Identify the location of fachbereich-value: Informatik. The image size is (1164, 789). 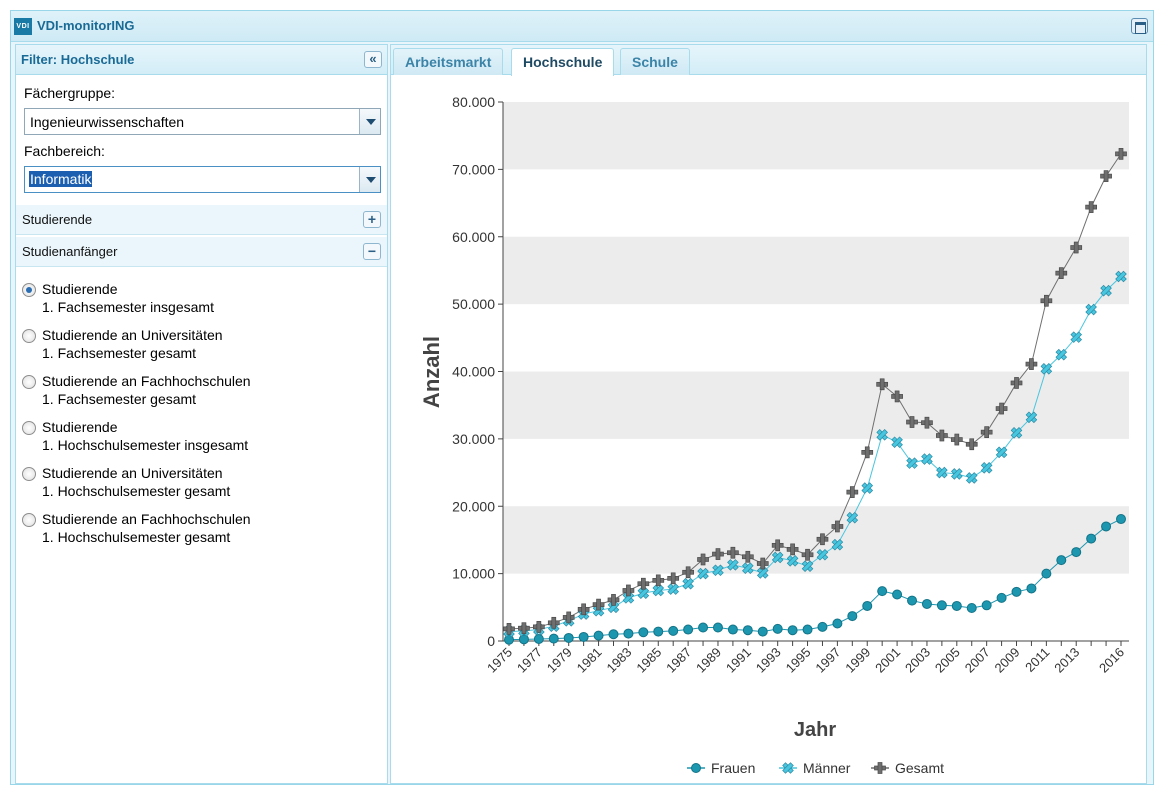
(61, 179).